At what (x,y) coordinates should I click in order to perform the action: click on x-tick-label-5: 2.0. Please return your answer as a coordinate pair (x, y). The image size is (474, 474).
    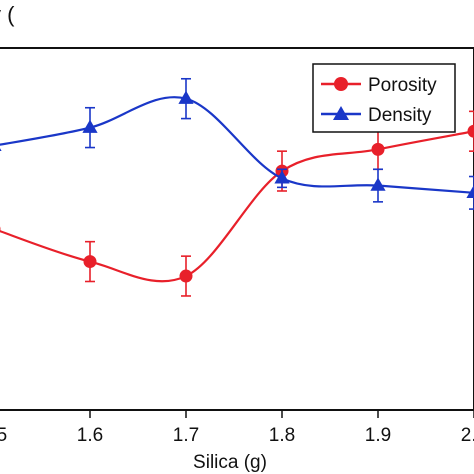
    Looking at the image, I should click on (467, 435).